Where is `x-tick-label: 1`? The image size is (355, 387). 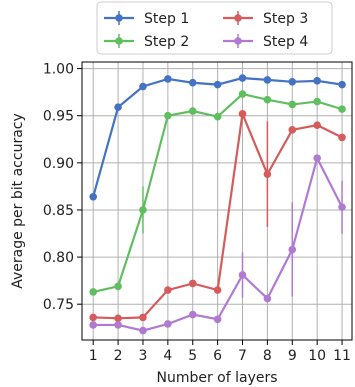
x-tick-label: 1 is located at coordinates (93, 356).